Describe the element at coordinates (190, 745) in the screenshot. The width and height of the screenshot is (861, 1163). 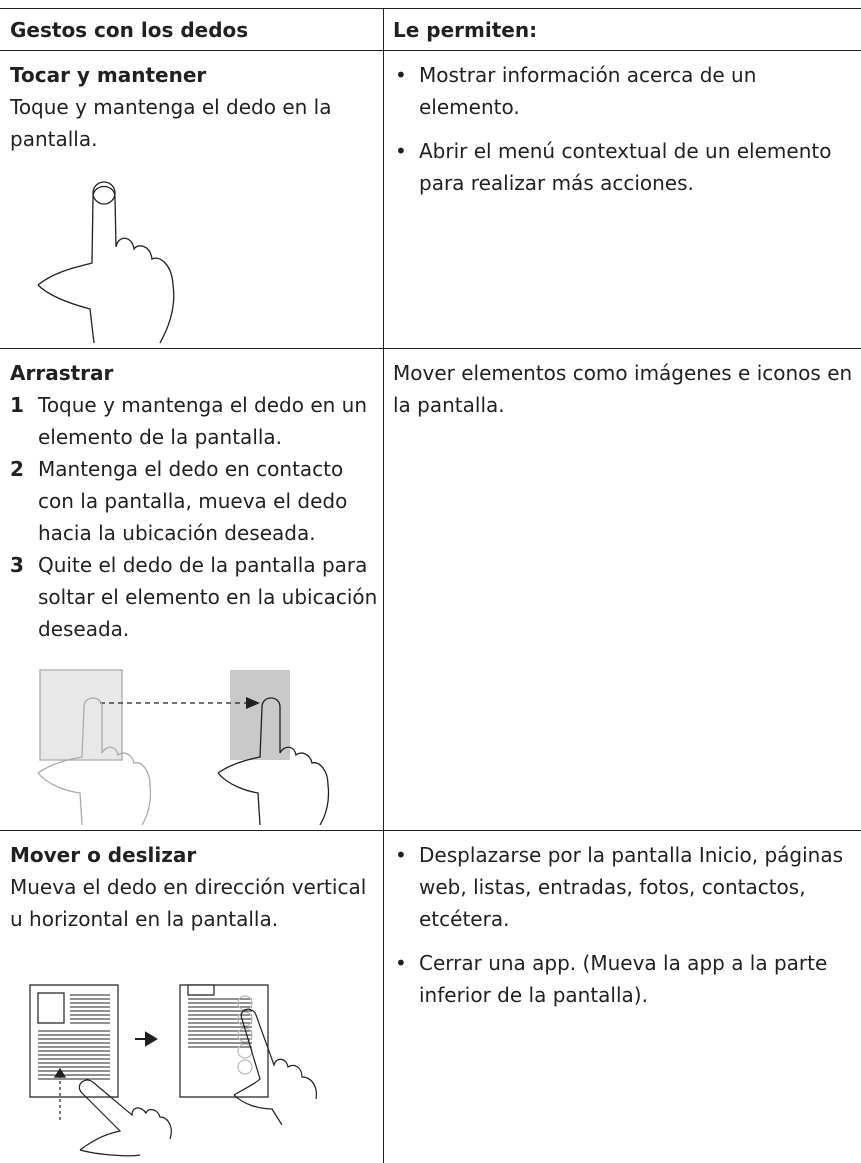
I see `drag-illustration` at that location.